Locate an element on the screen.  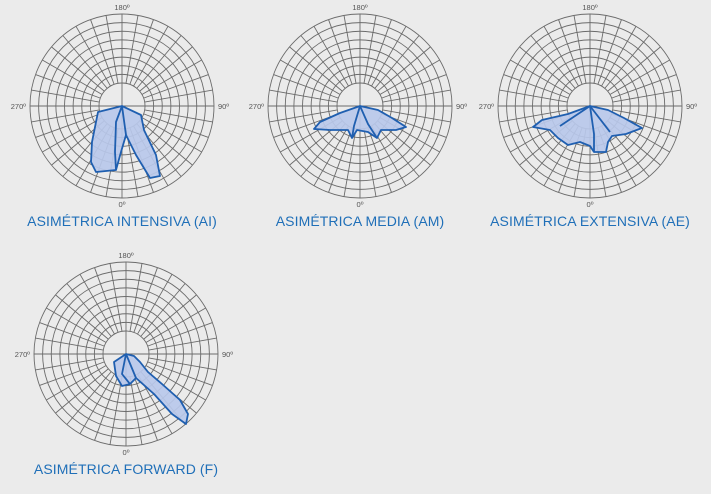
luminous-curve-ae is located at coordinates (587, 129).